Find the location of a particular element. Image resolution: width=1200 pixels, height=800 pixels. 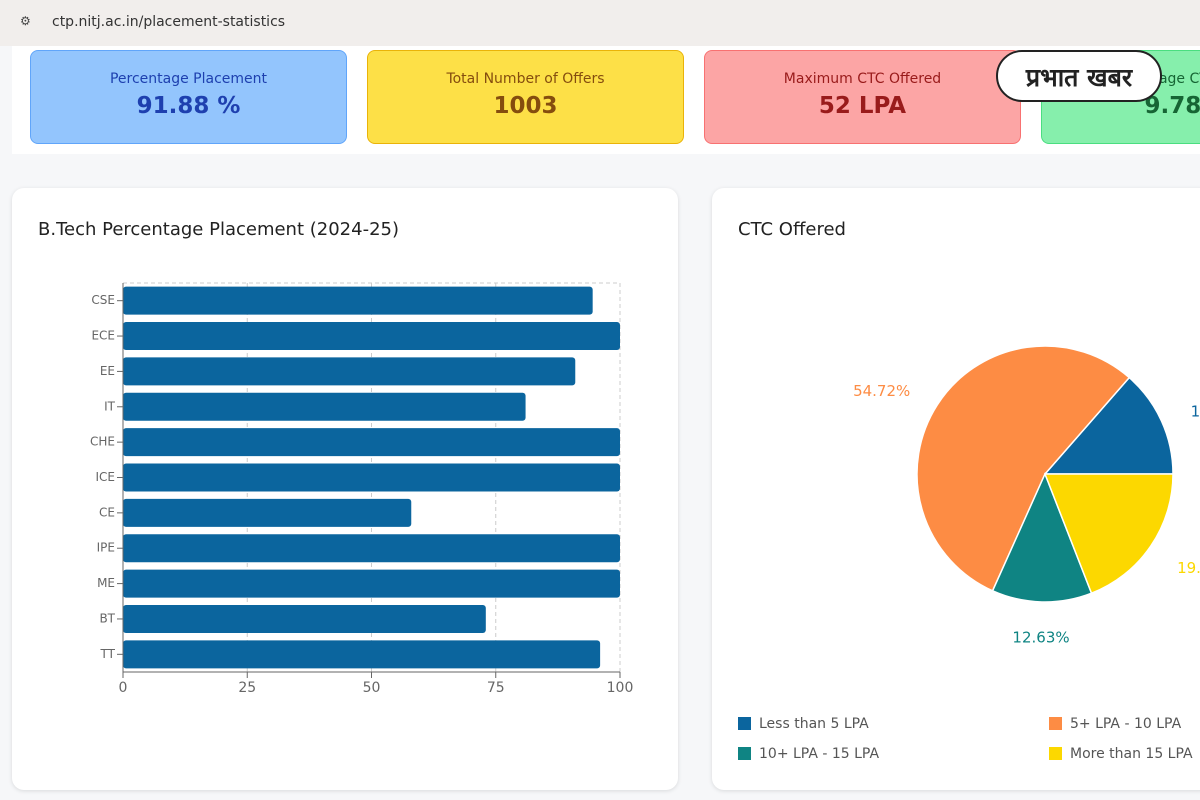

stat-value: 9.78 LPA is located at coordinates (1172, 106).